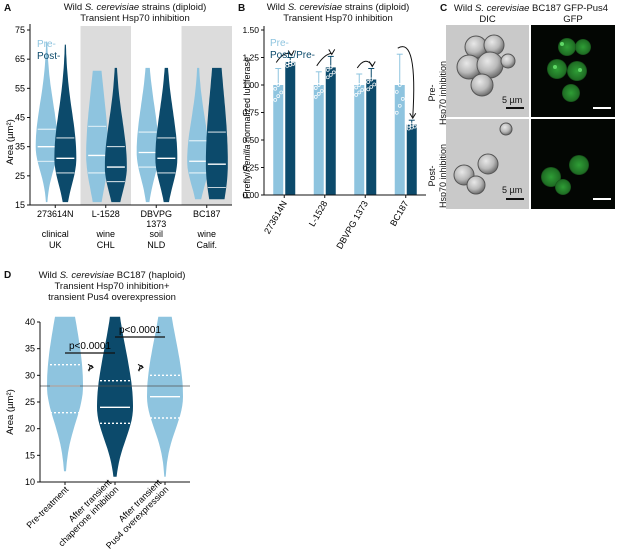  What do you see at coordinates (250, 140) in the screenshot?
I see `panel-b-y-tick-label: 0.50` at bounding box center [250, 140].